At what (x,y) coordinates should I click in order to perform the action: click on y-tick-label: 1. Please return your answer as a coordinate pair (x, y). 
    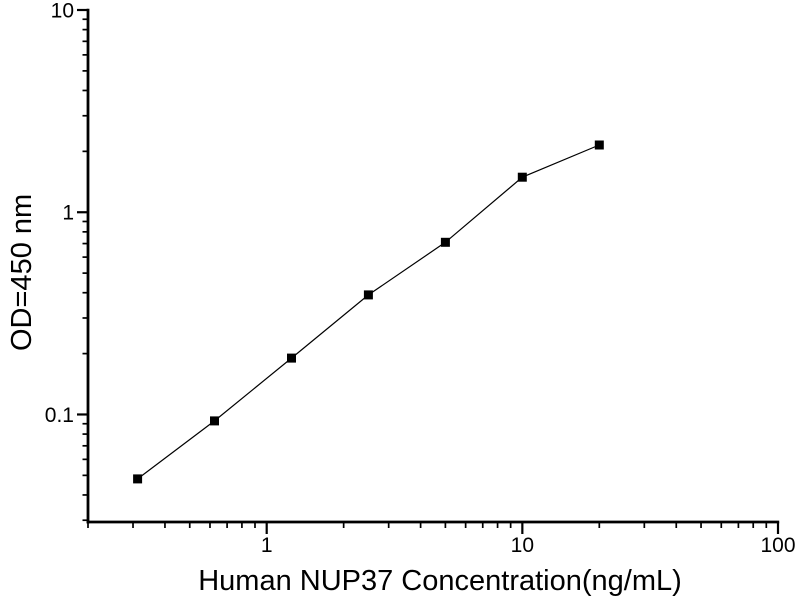
    Looking at the image, I should click on (68, 213).